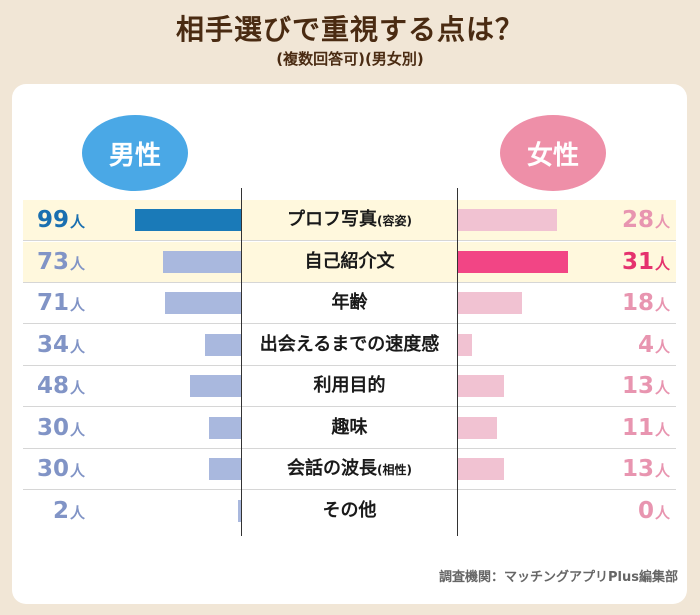 The height and width of the screenshot is (615, 700). I want to click on chart-row: 73人 自己紹介文 31人, so click(349, 262).